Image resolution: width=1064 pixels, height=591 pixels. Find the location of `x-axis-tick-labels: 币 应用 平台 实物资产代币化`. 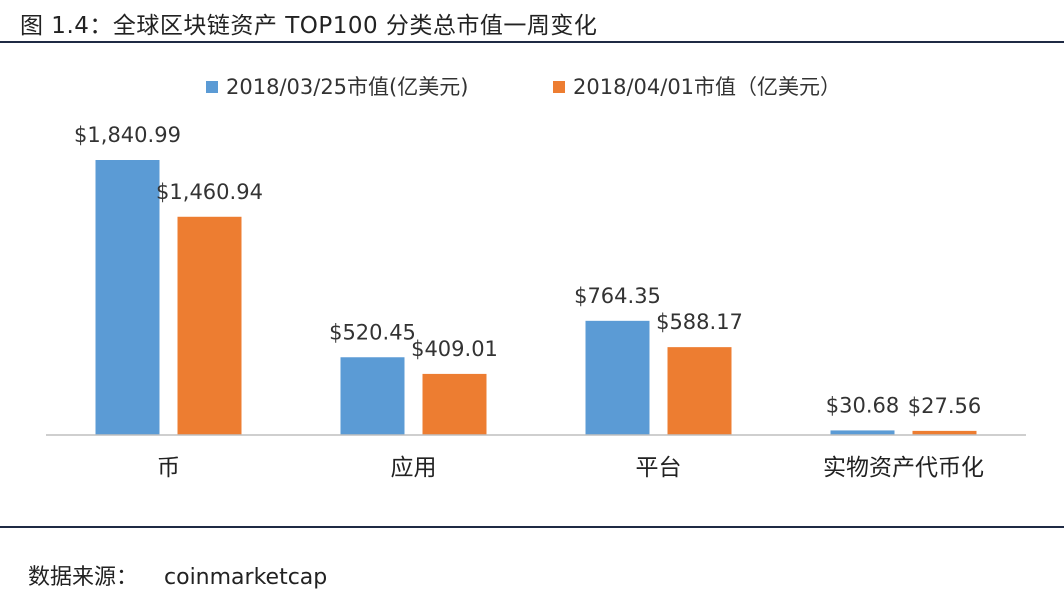

x-axis-tick-labels: 币 应用 平台 实物资产代币化 is located at coordinates (570, 468).